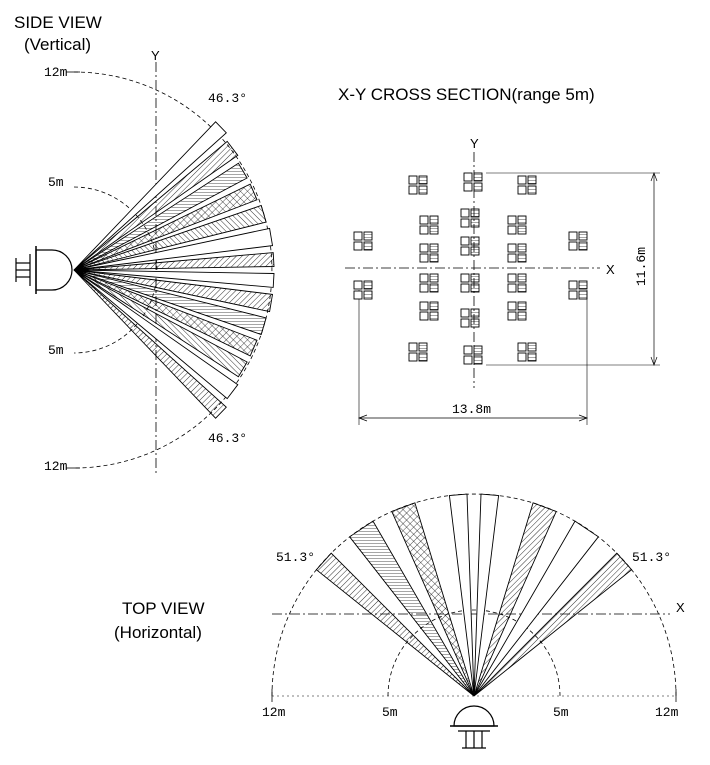 This screenshot has height=765, width=710. I want to click on side-view-title: SIDE VIEW, so click(58, 22).